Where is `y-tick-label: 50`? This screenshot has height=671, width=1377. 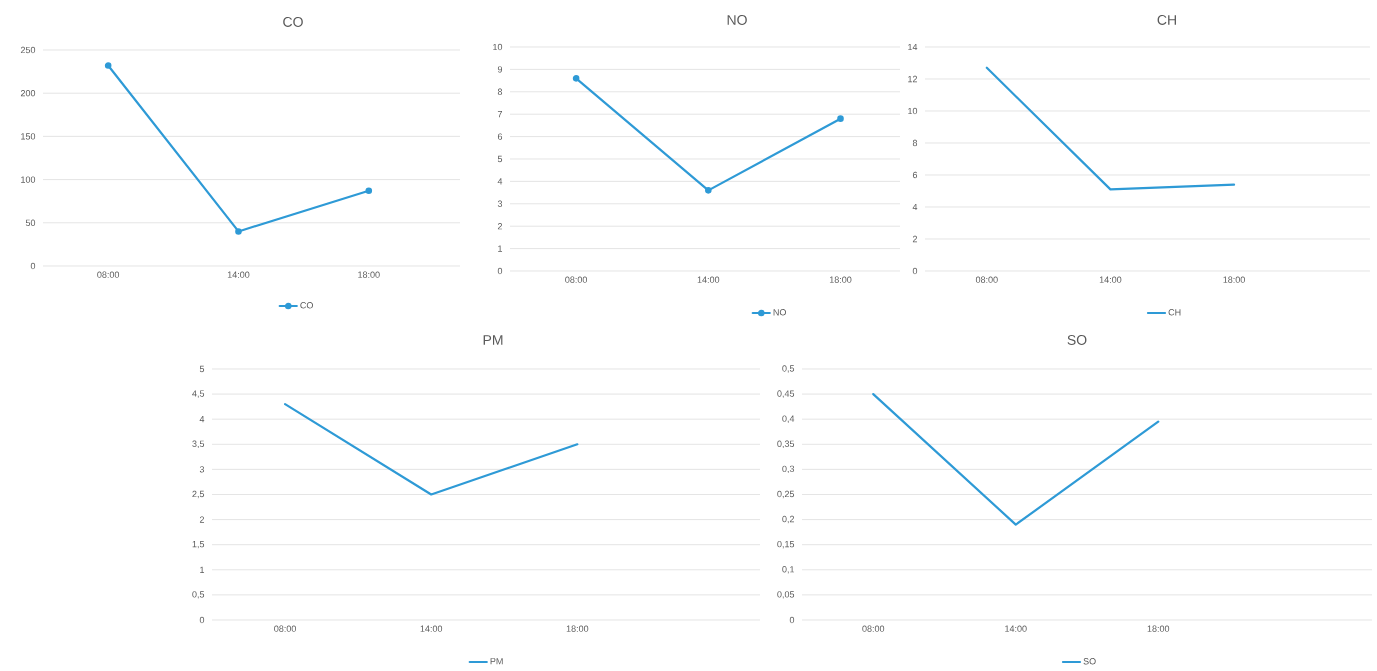 y-tick-label: 50 is located at coordinates (30, 222).